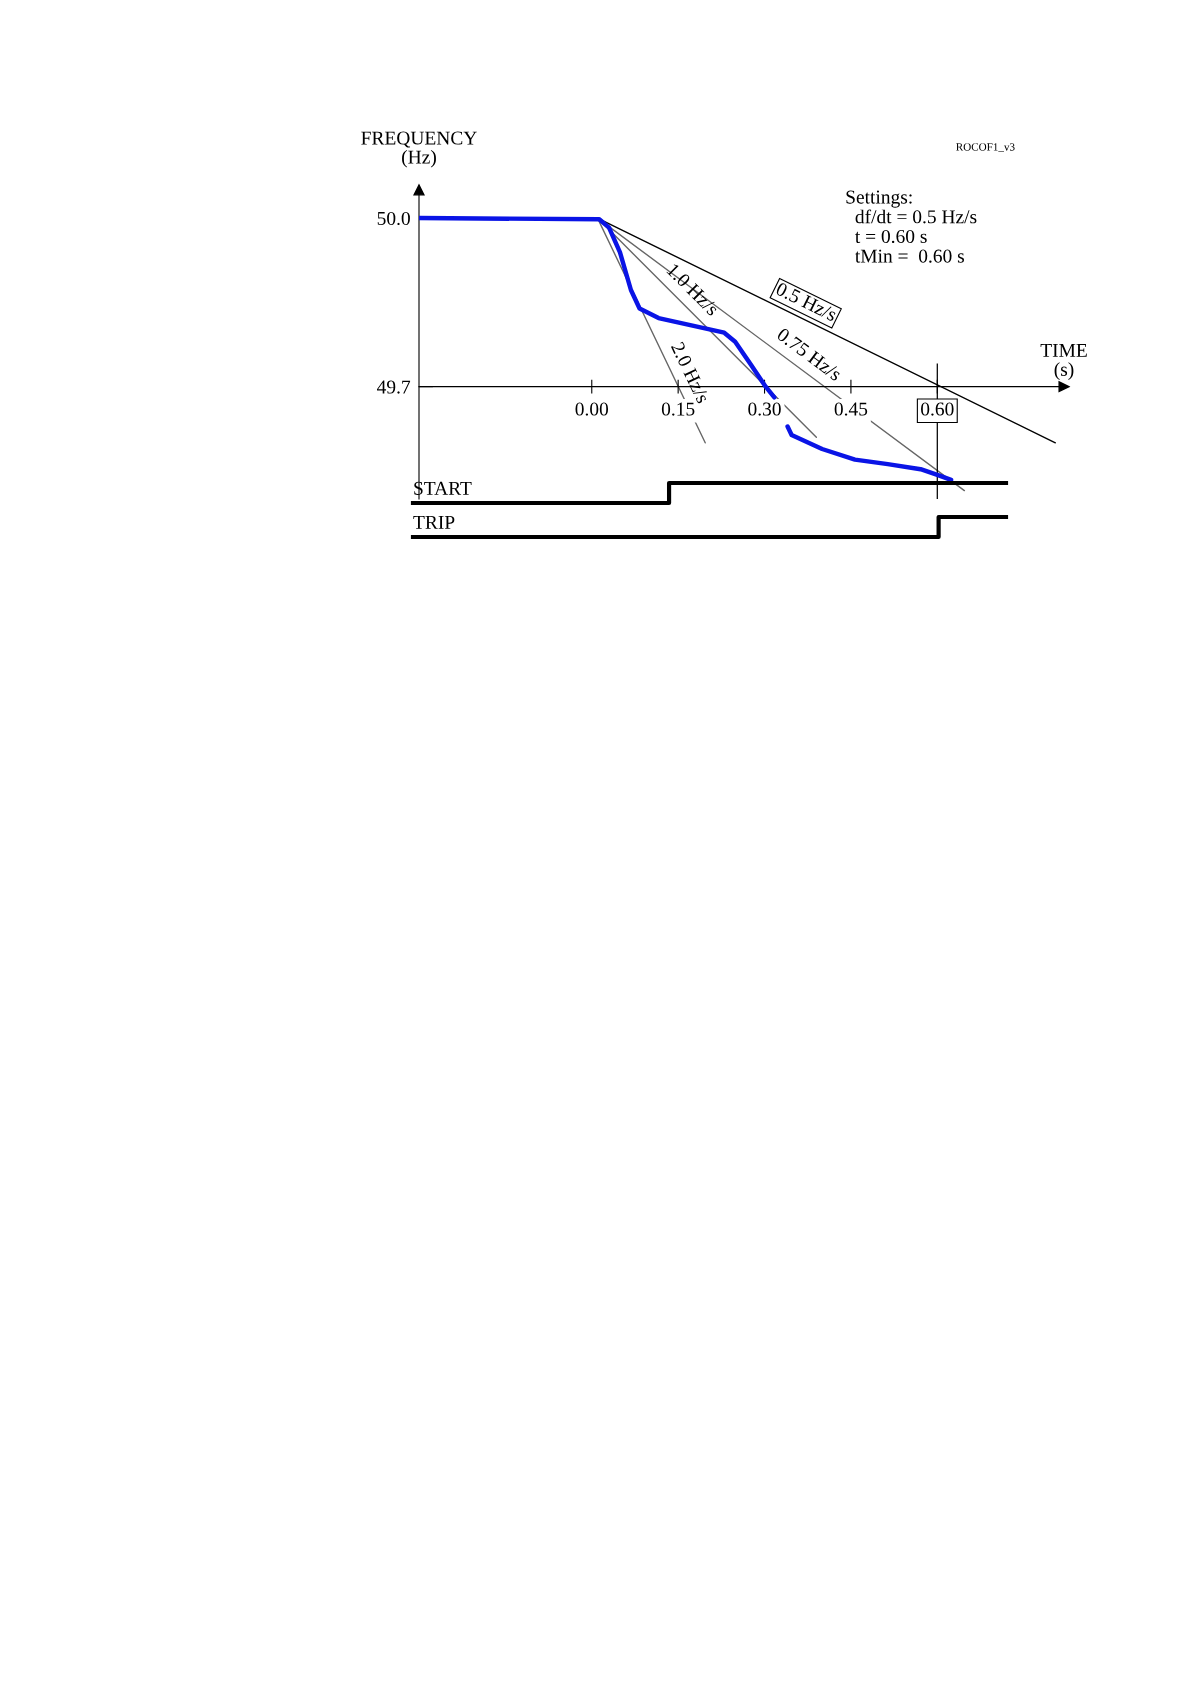 Image resolution: width=1191 pixels, height=1684 pixels. Describe the element at coordinates (985, 147) in the screenshot. I see `text: ROCOF1_v3` at that location.